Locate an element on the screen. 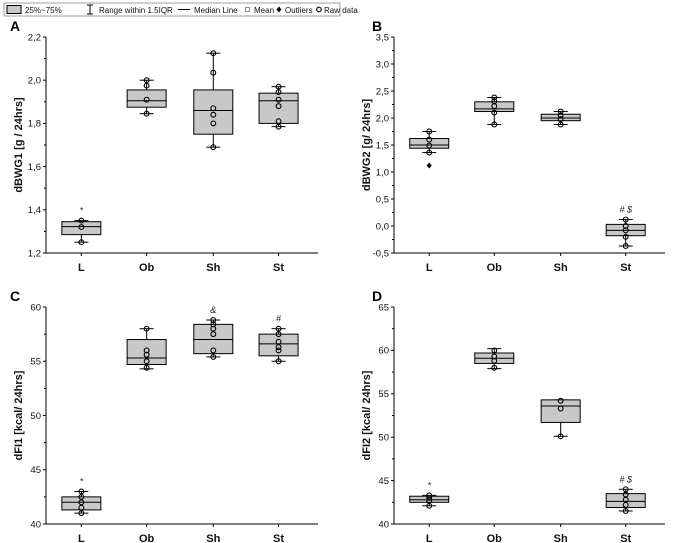  panel-letter: C is located at coordinates (15, 296).